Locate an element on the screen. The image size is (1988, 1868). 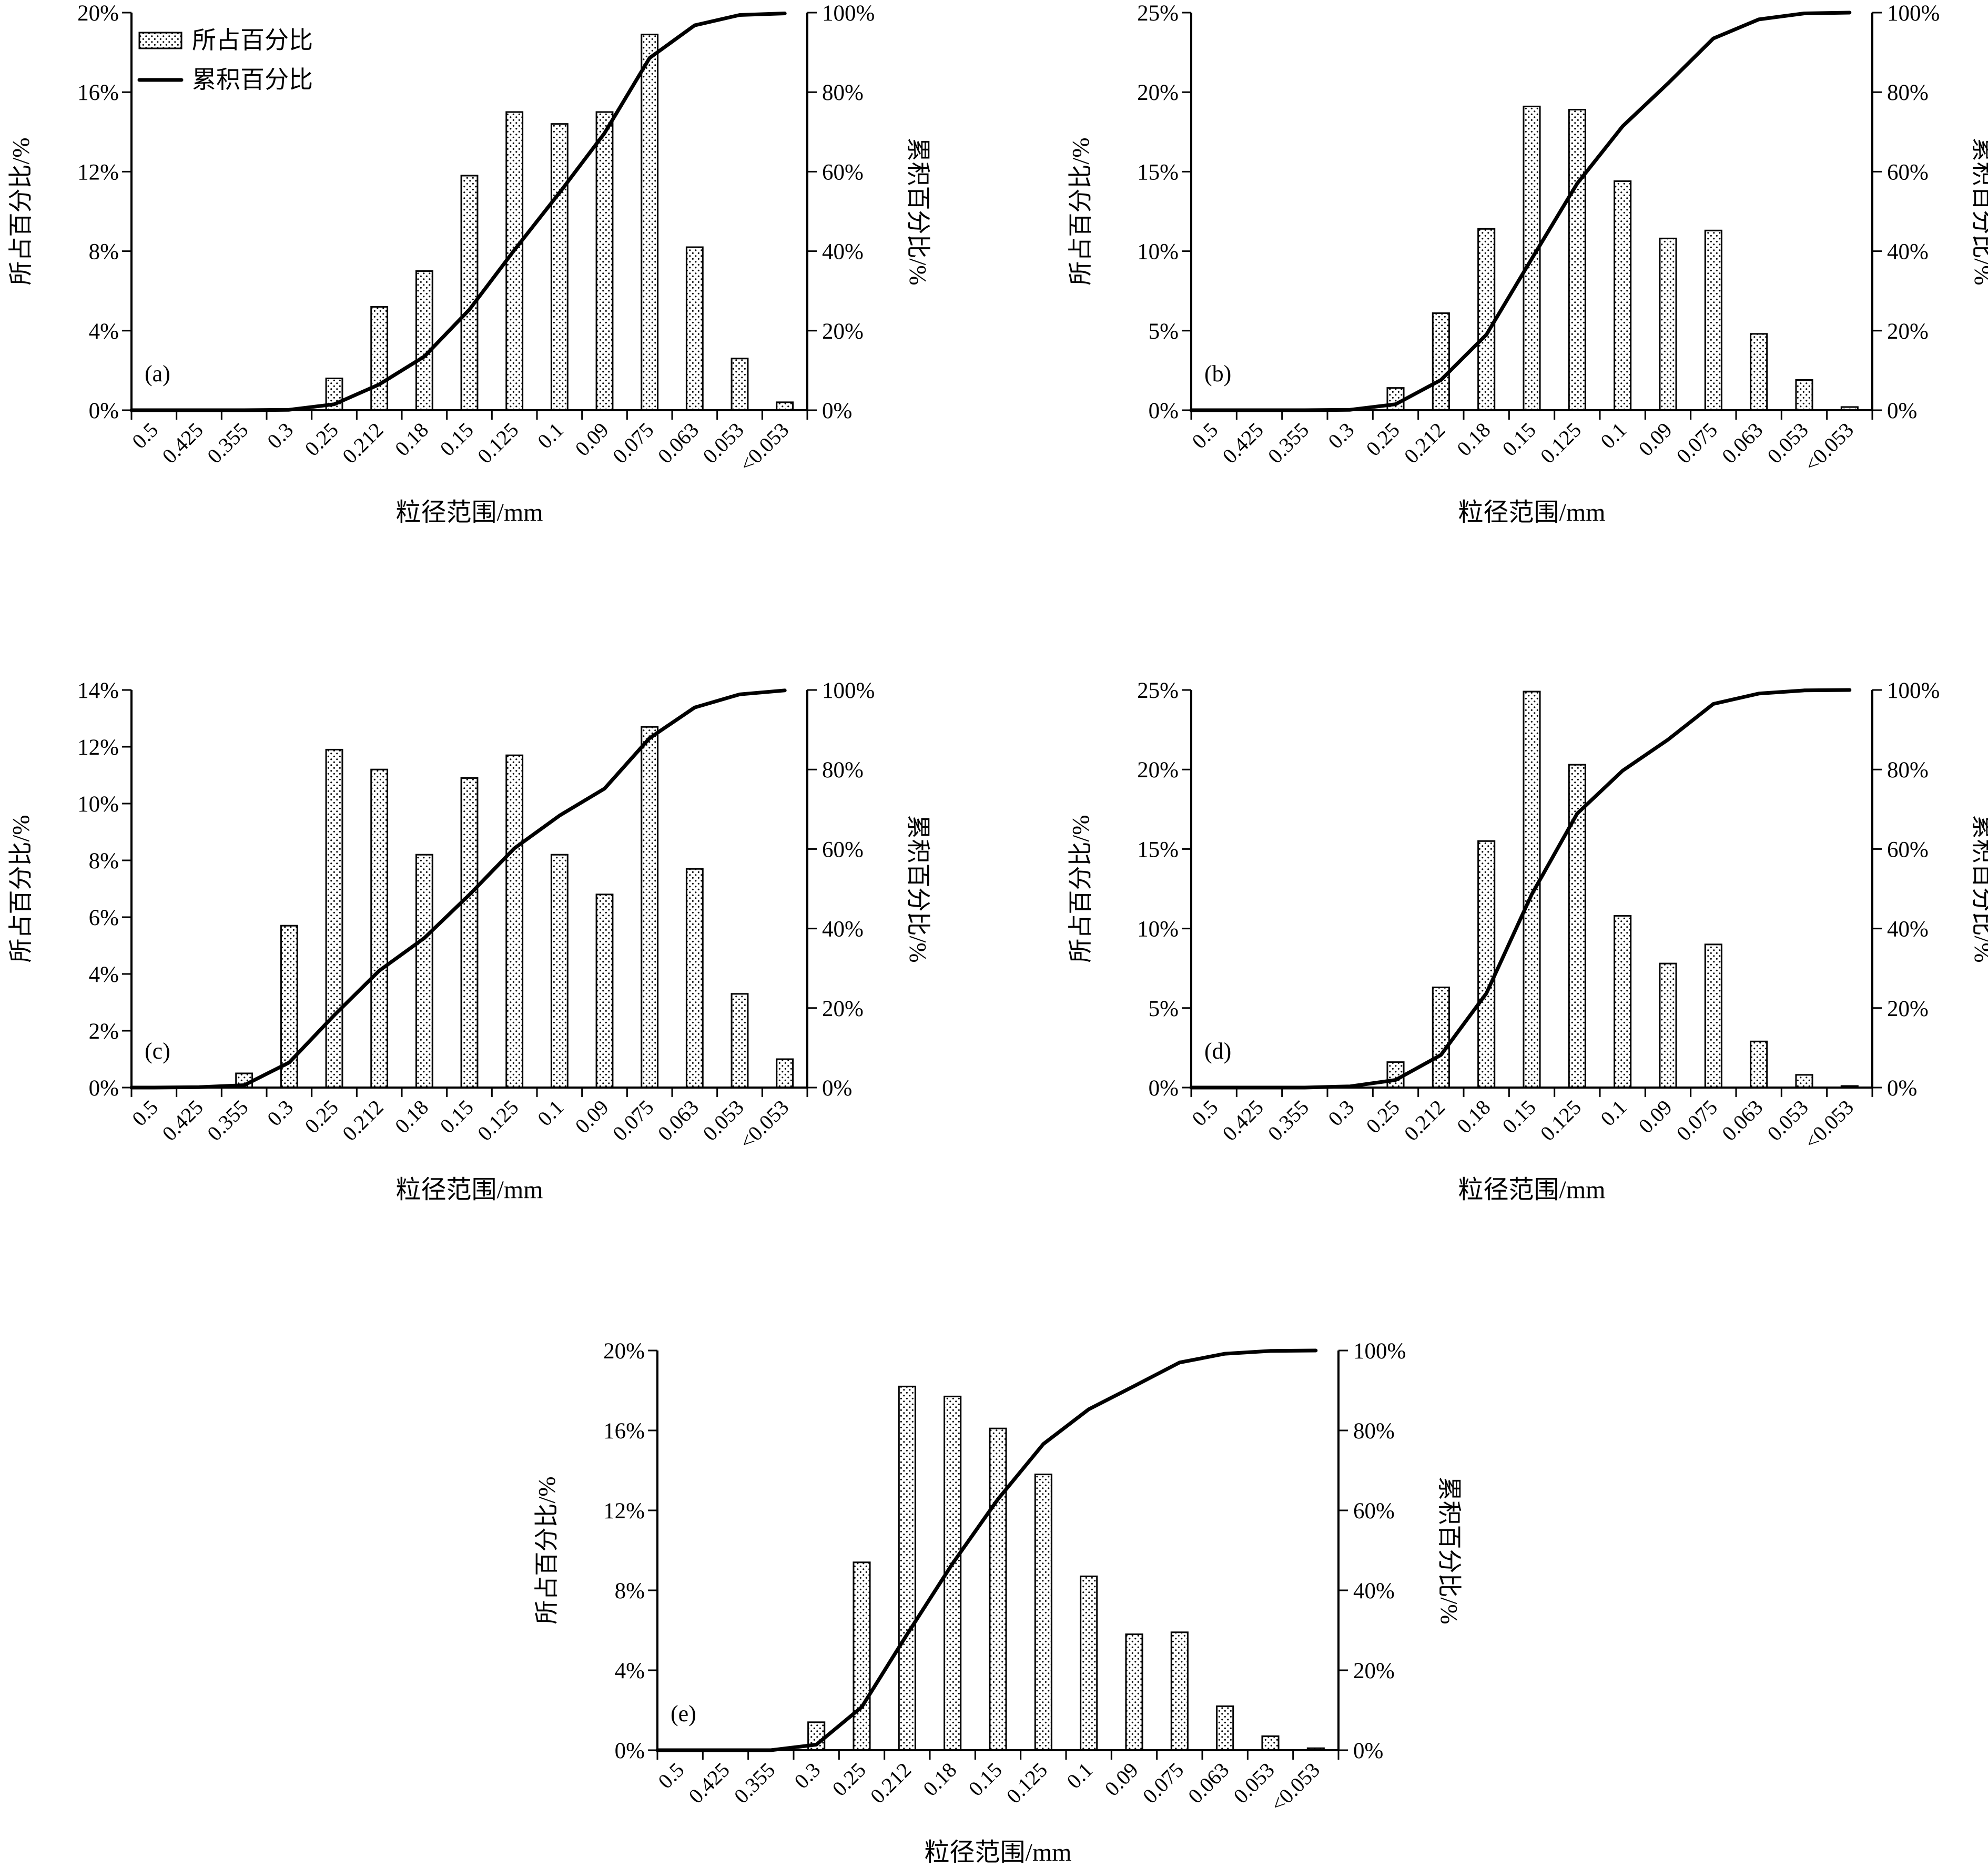
x-tick-label: 0.3 is located at coordinates (1340, 435).